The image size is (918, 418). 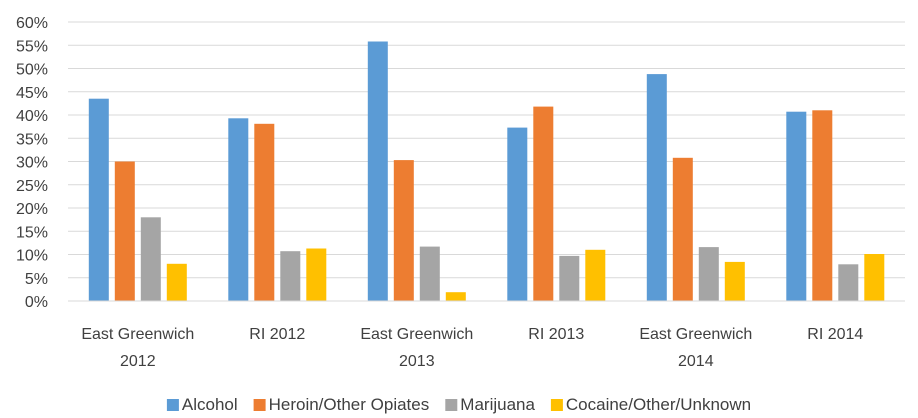 I want to click on x-category-label: RI 2013, so click(x=556, y=334).